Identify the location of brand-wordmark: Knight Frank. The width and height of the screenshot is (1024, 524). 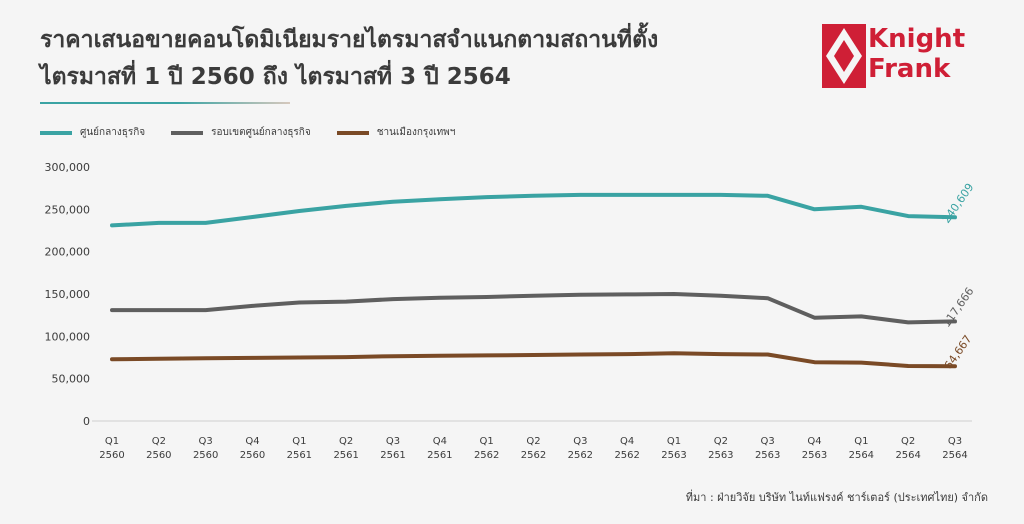
(916, 54).